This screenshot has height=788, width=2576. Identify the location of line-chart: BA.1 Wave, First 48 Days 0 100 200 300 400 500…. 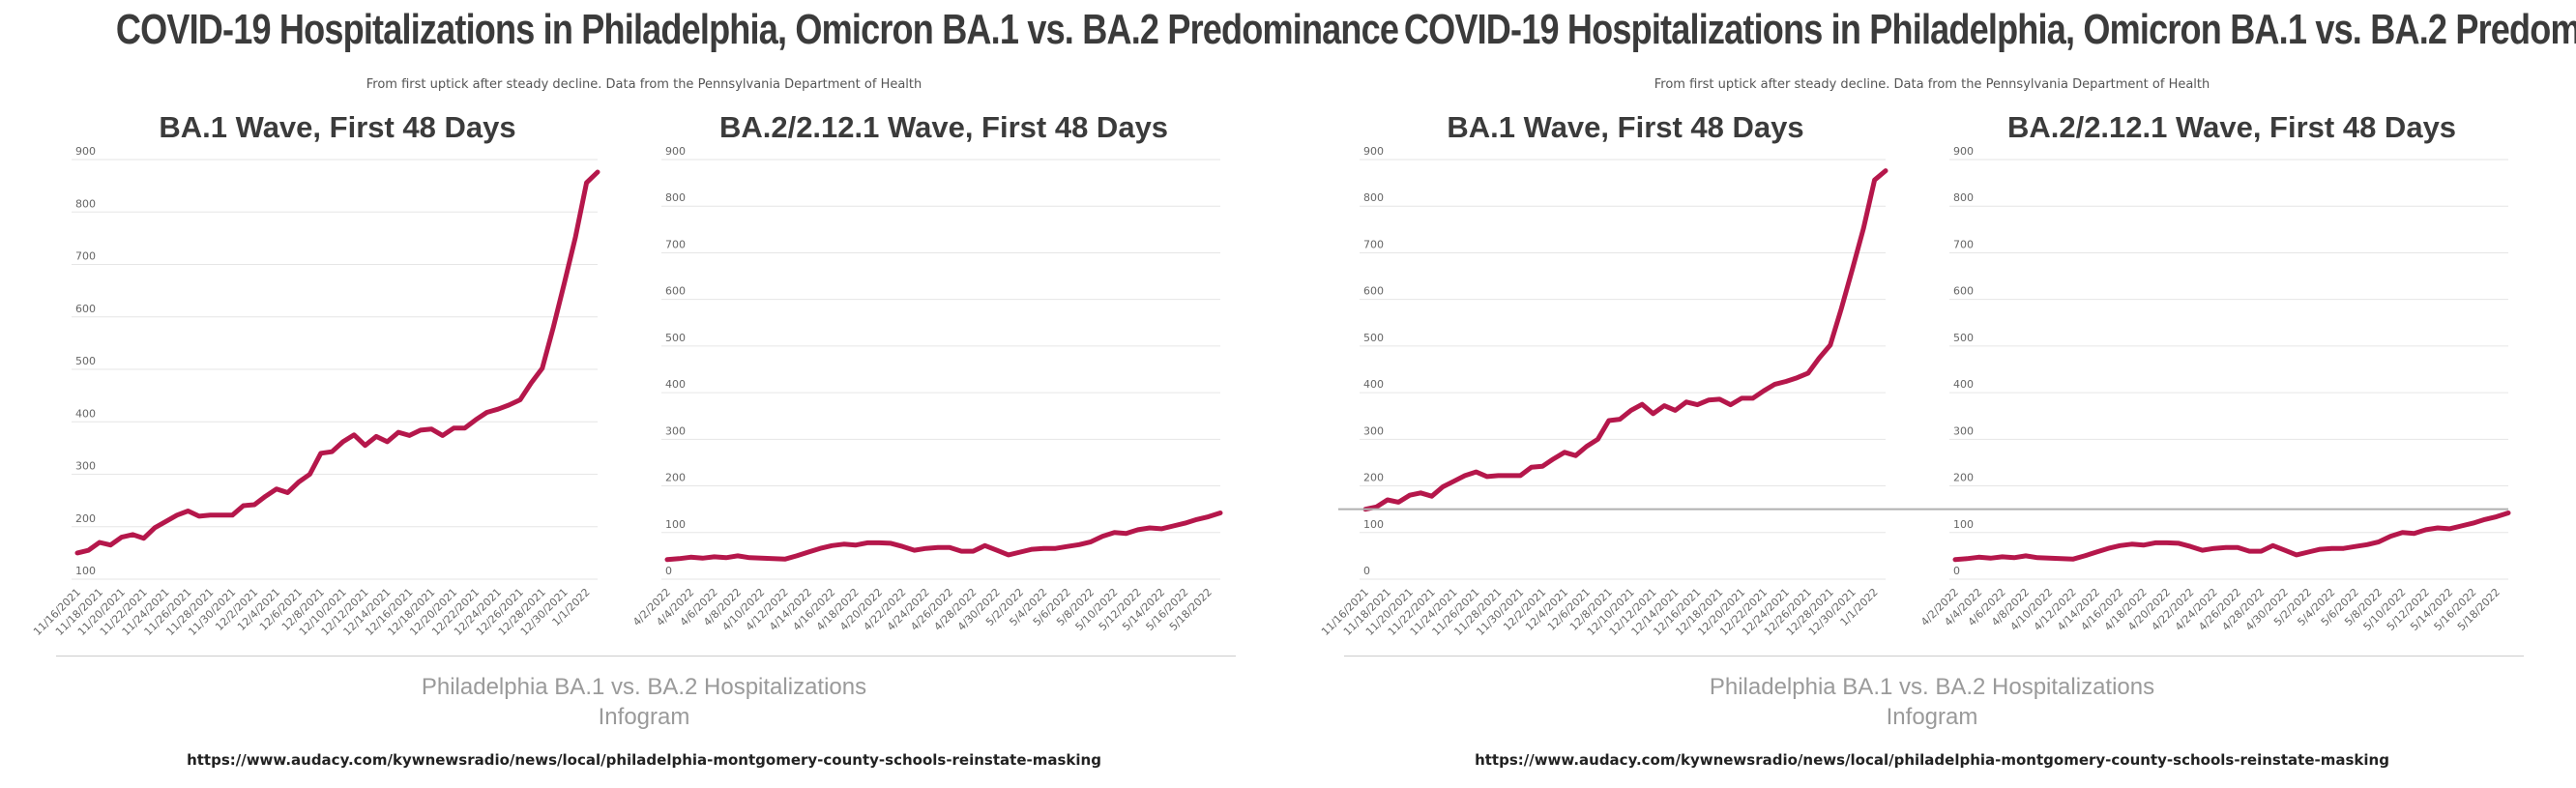
(1603, 374).